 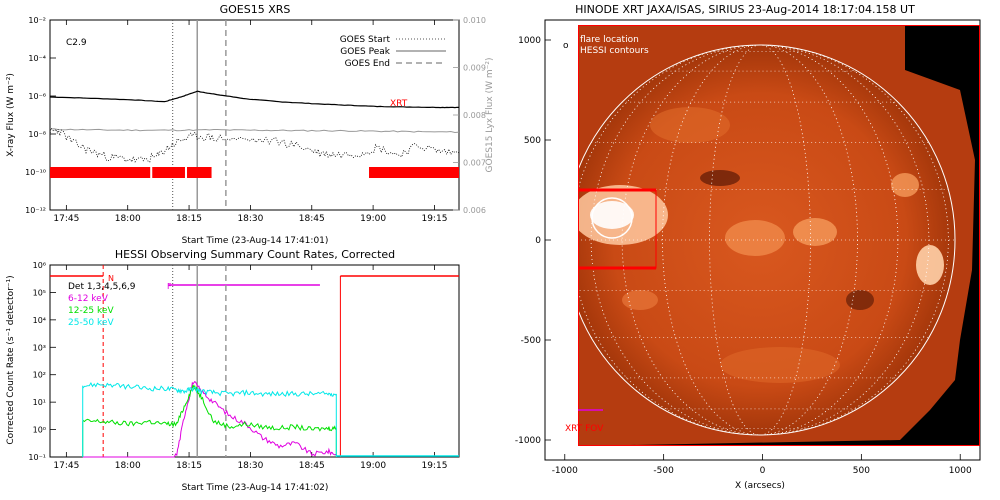 I want to click on y-right-tick-label: 0.009, so click(x=474, y=68).